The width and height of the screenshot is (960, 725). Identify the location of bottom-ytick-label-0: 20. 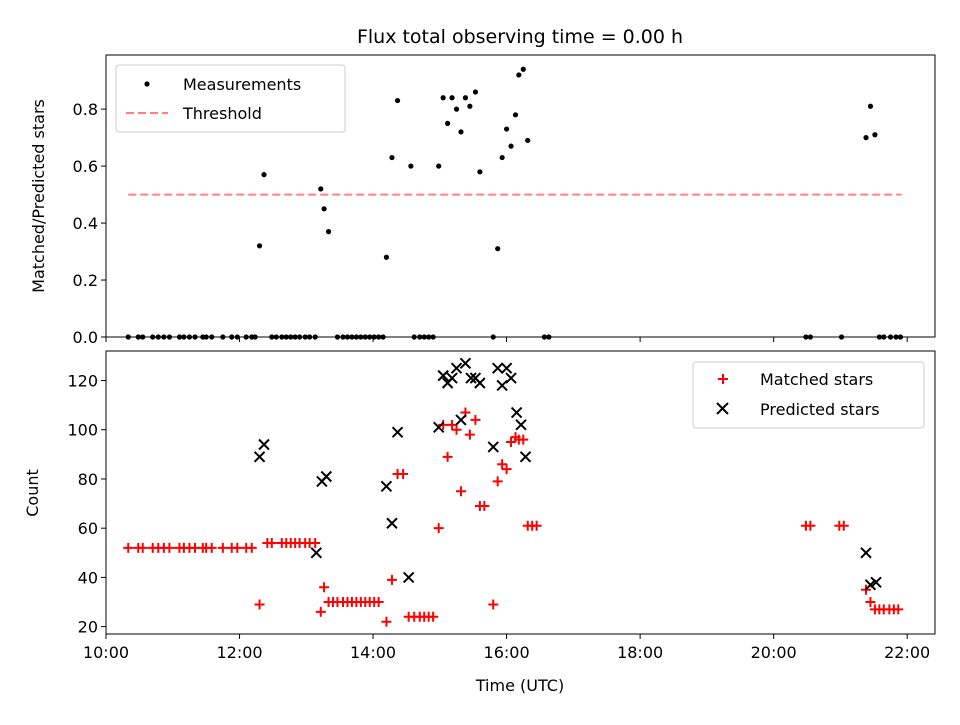
(88, 627).